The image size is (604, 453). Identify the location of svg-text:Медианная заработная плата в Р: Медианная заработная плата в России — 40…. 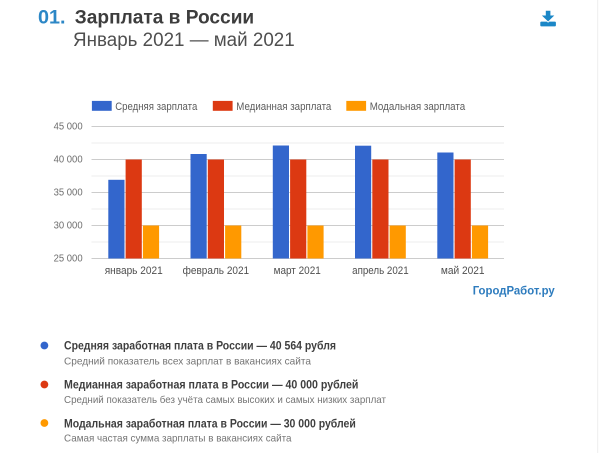
(211, 385).